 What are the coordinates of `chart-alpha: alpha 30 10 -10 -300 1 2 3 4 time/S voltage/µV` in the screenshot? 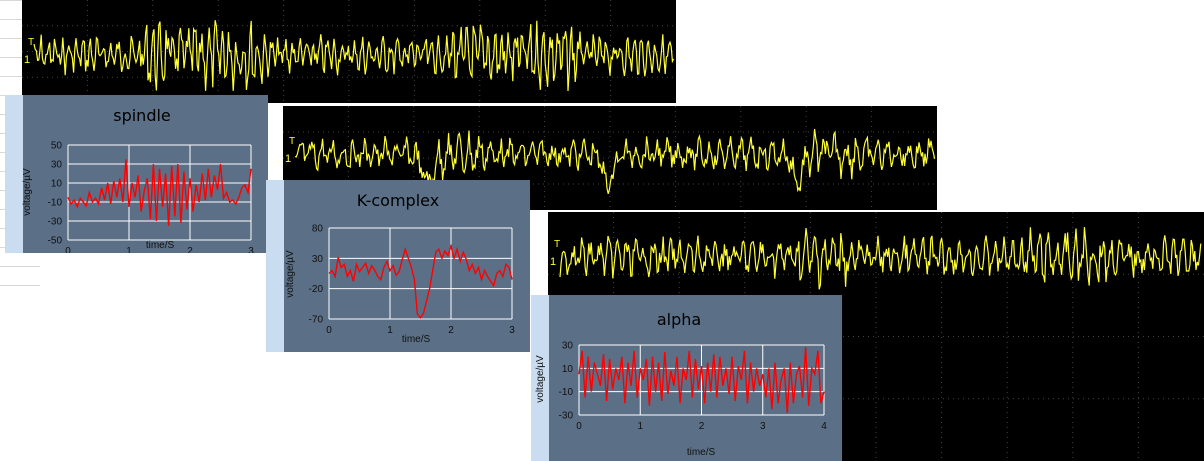 It's located at (681, 384).